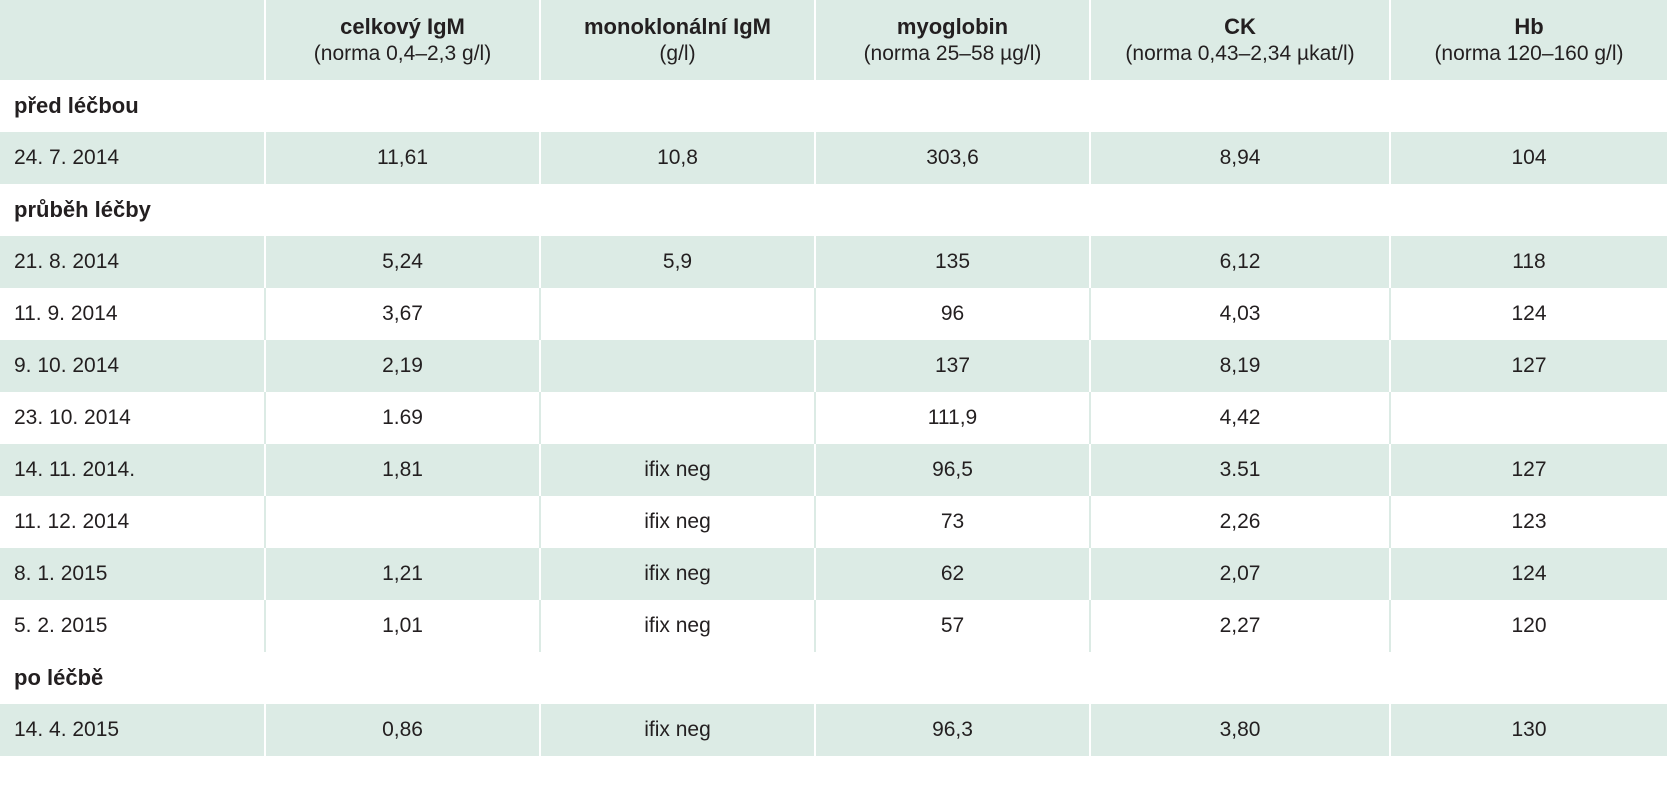 The image size is (1667, 800). Describe the element at coordinates (132, 574) in the screenshot. I see `date-cell: 8. 1. 2015` at that location.